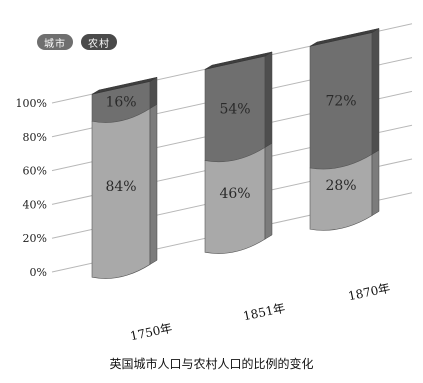  Describe the element at coordinates (35, 238) in the screenshot. I see `y-tick-label: 20%` at that location.